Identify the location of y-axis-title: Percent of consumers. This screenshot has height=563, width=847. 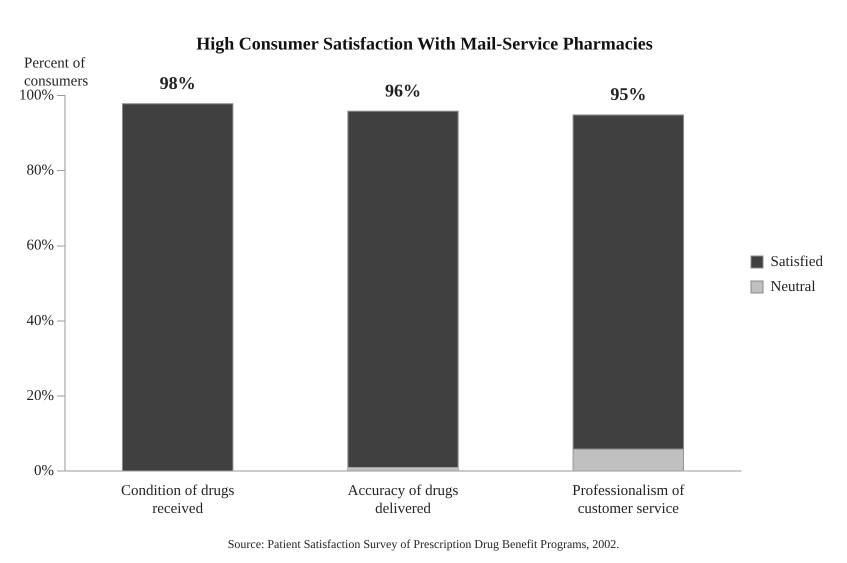
(56, 73).